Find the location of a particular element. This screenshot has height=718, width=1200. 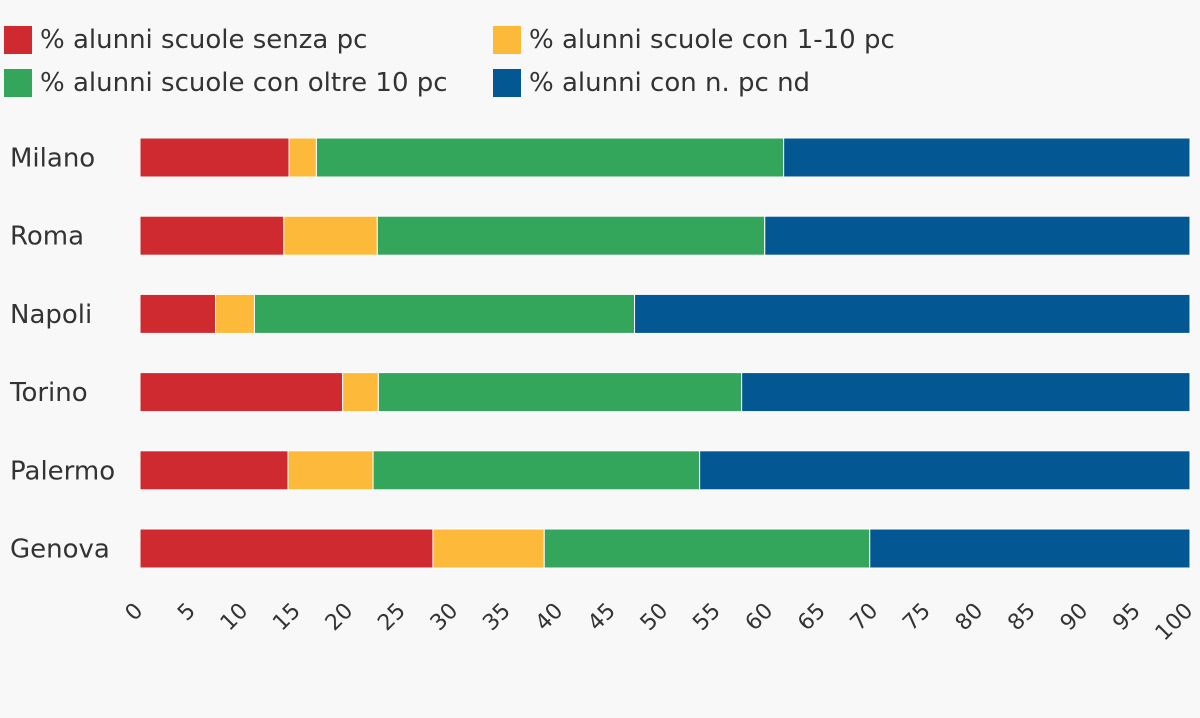

x-tick-label: 100 is located at coordinates (1174, 622).